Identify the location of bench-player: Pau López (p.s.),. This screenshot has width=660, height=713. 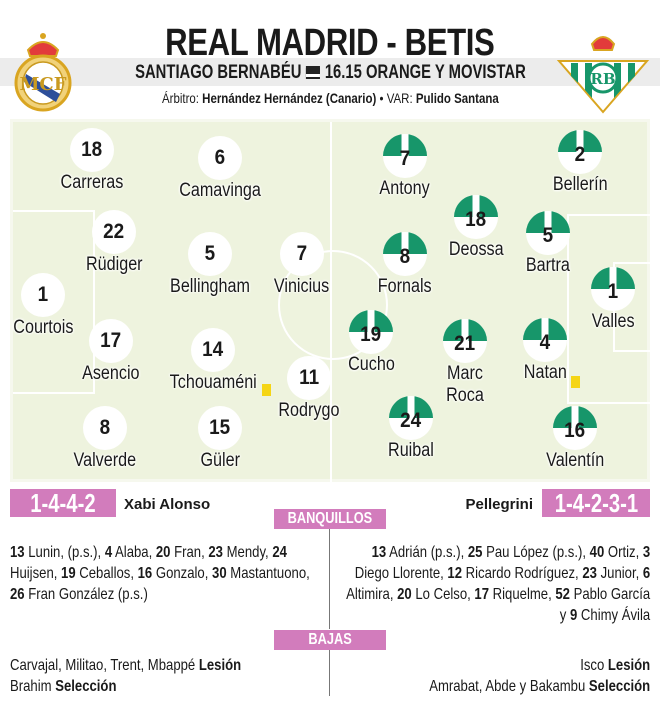
(536, 552).